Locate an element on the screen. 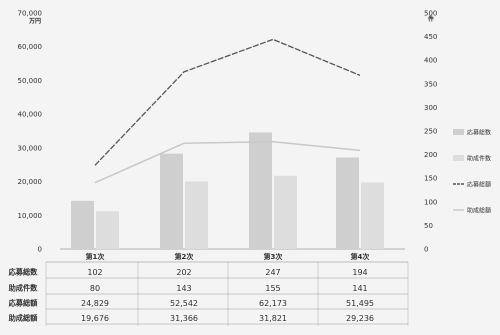 The width and height of the screenshot is (500, 335). right-tick-label: 300 is located at coordinates (430, 108).